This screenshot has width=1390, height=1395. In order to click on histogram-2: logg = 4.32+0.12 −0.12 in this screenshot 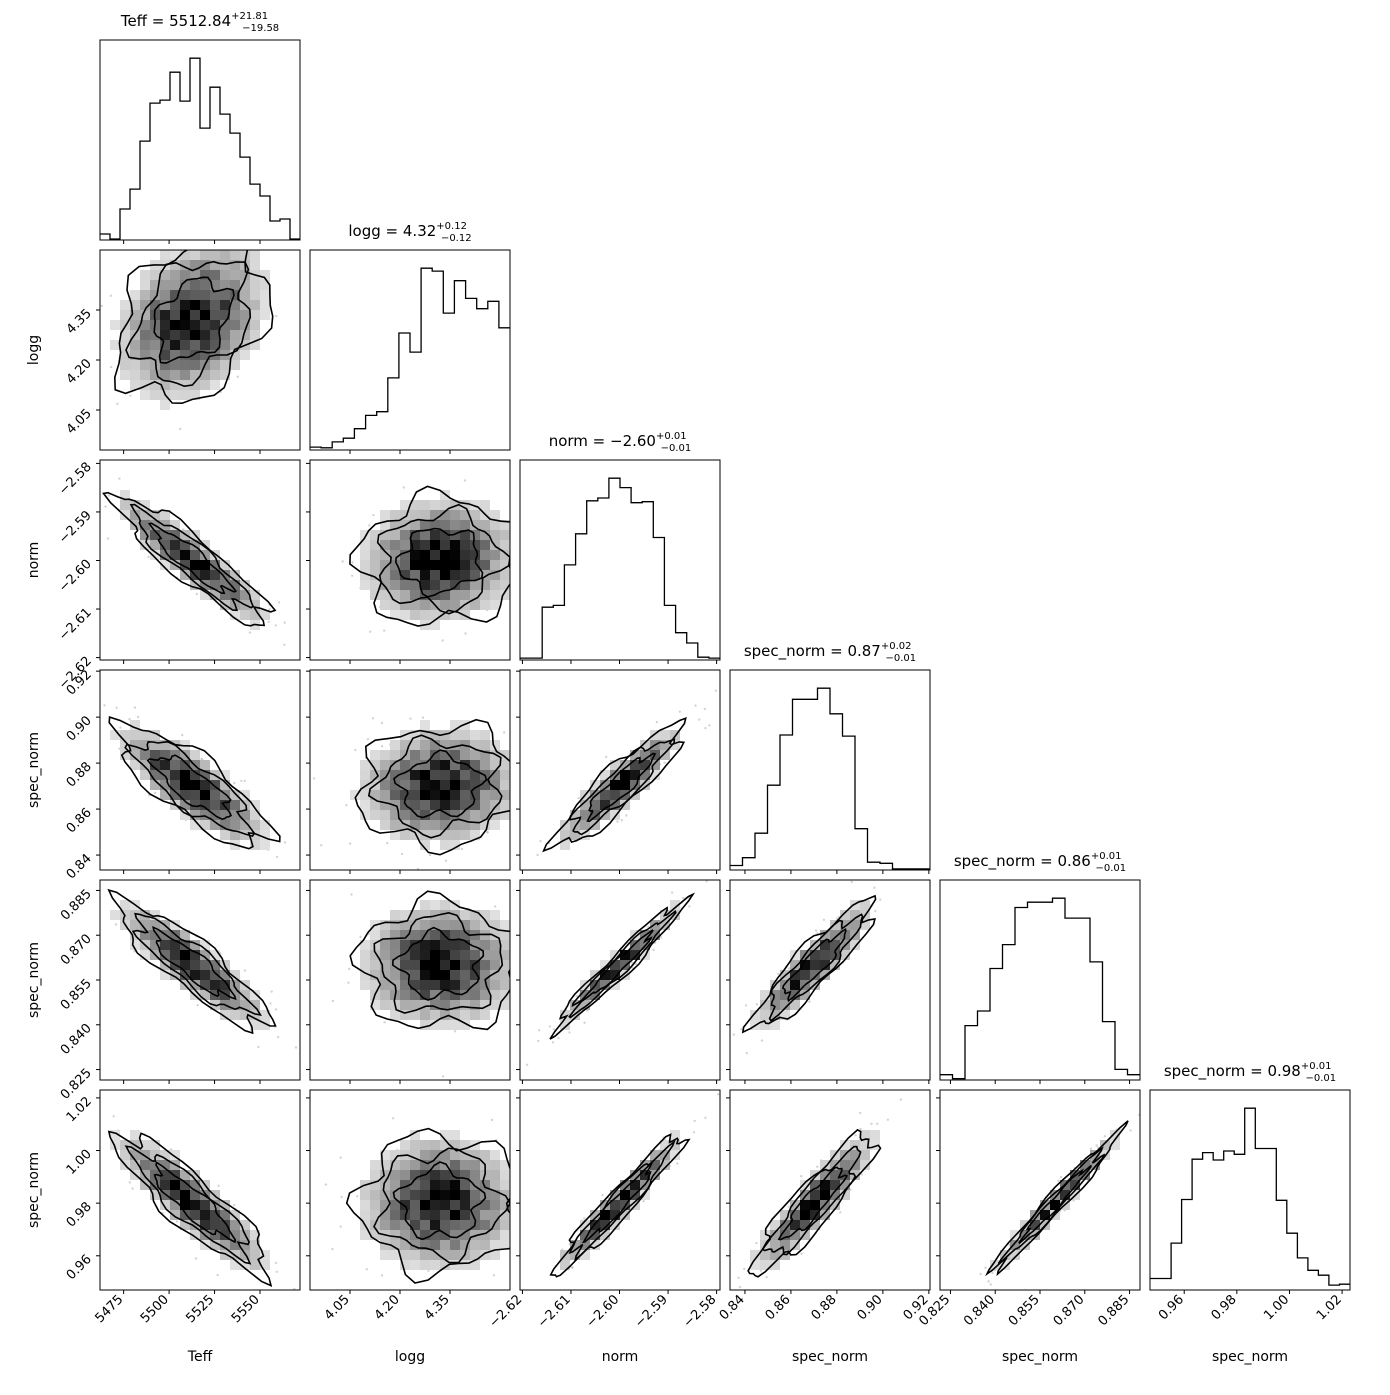, I will do `click(410, 337)`.